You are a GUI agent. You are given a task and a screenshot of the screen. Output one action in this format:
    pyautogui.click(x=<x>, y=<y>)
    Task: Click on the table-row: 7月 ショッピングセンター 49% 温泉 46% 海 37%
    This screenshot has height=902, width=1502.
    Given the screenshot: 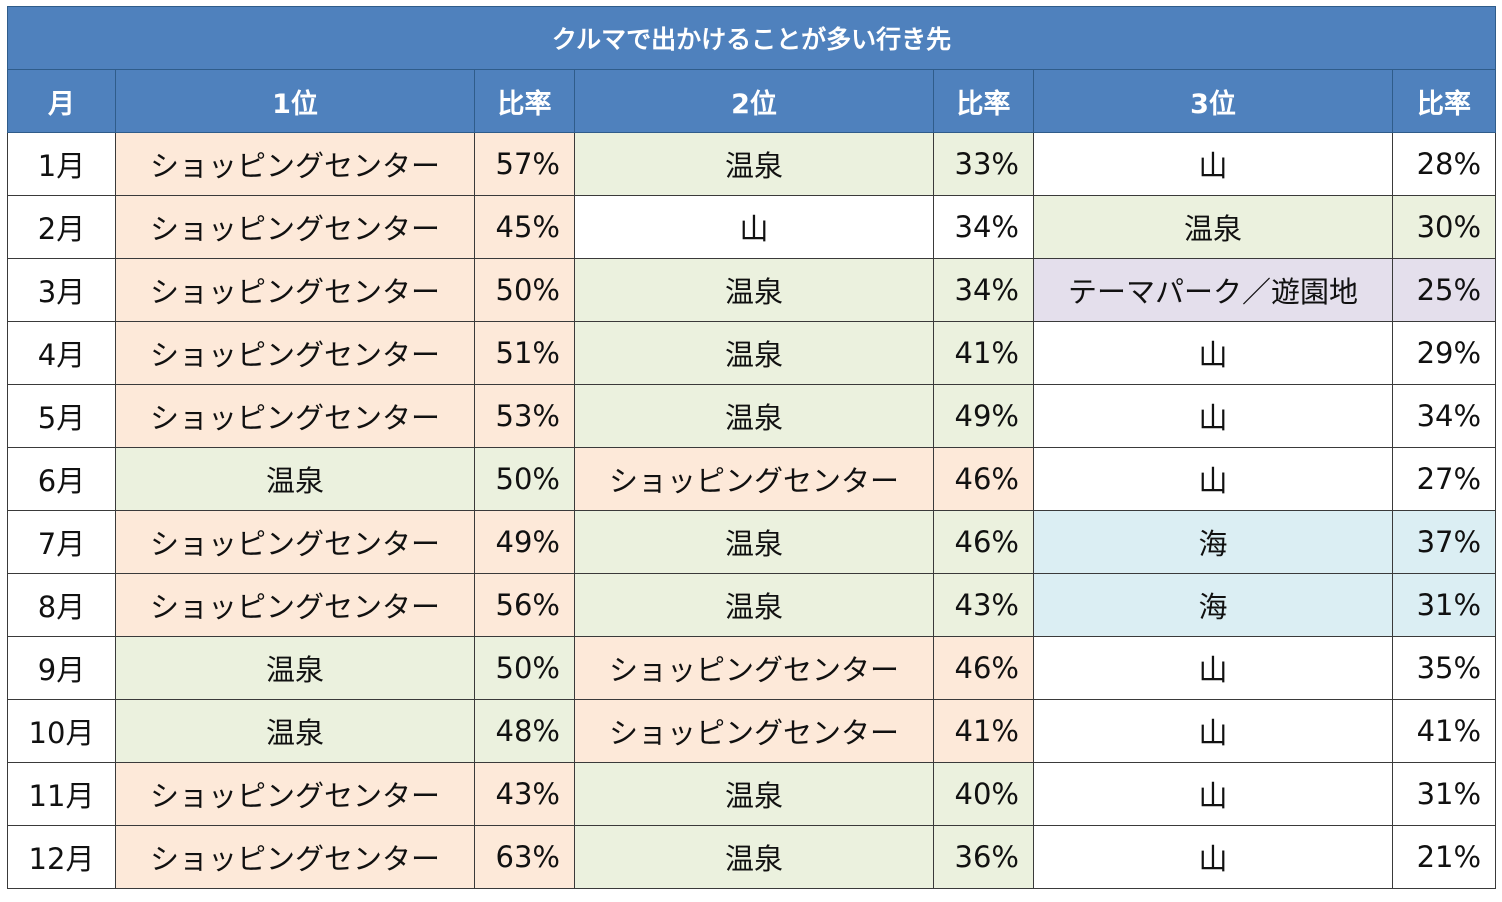 What is the action you would take?
    pyautogui.click(x=752, y=542)
    